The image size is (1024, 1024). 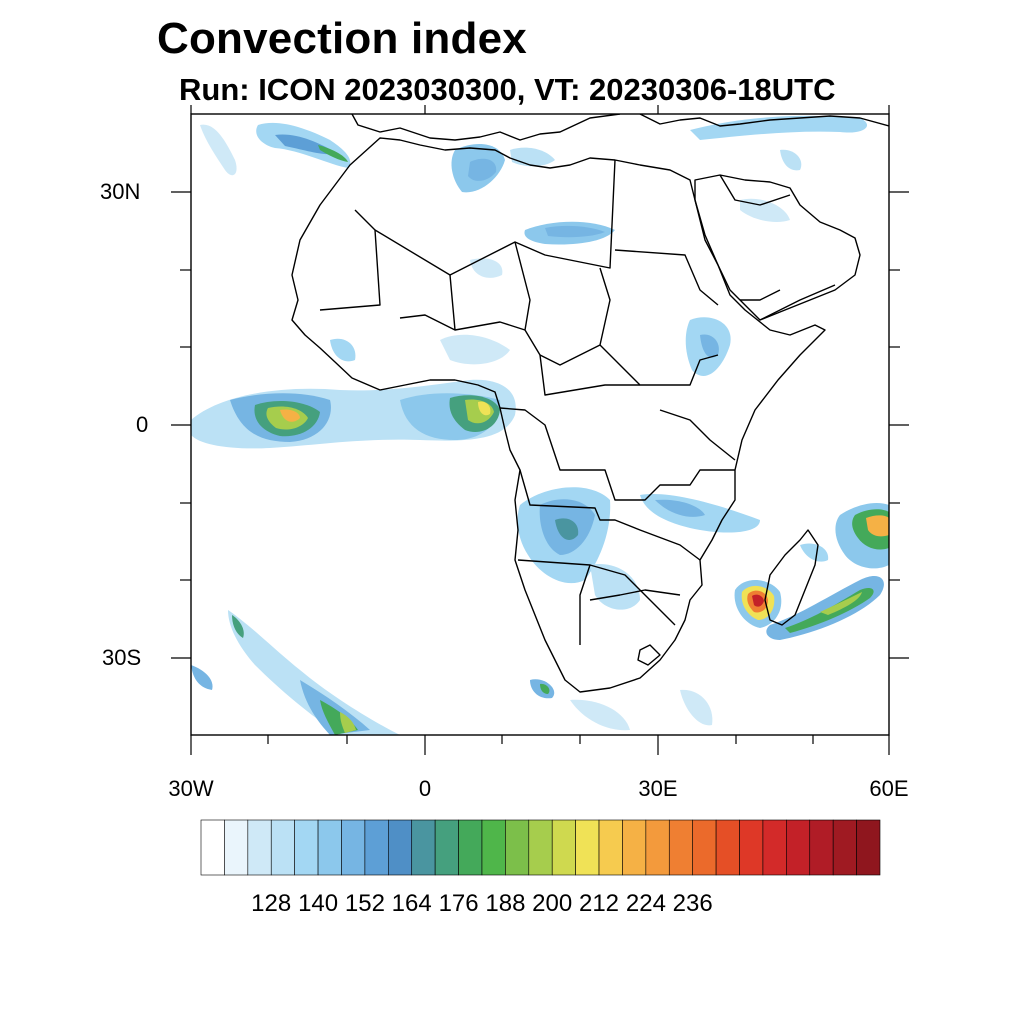 I want to click on lat-label-30s: 30S, so click(x=122, y=657).